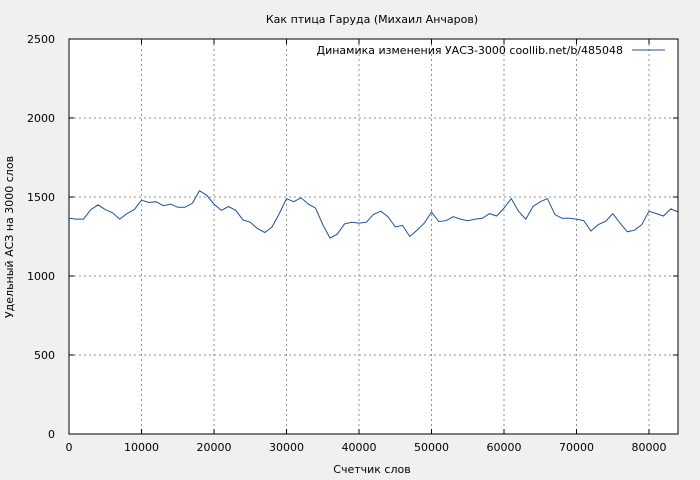  Describe the element at coordinates (431, 447) in the screenshot. I see `x-tick-label: 50000` at that location.